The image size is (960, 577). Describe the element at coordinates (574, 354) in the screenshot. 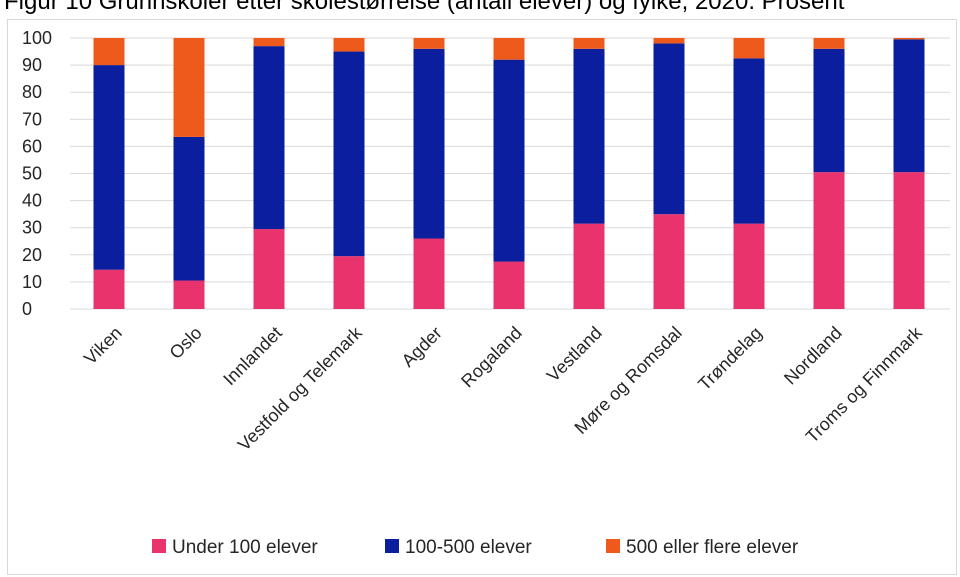

I see `x-tick-label: Vestland` at that location.